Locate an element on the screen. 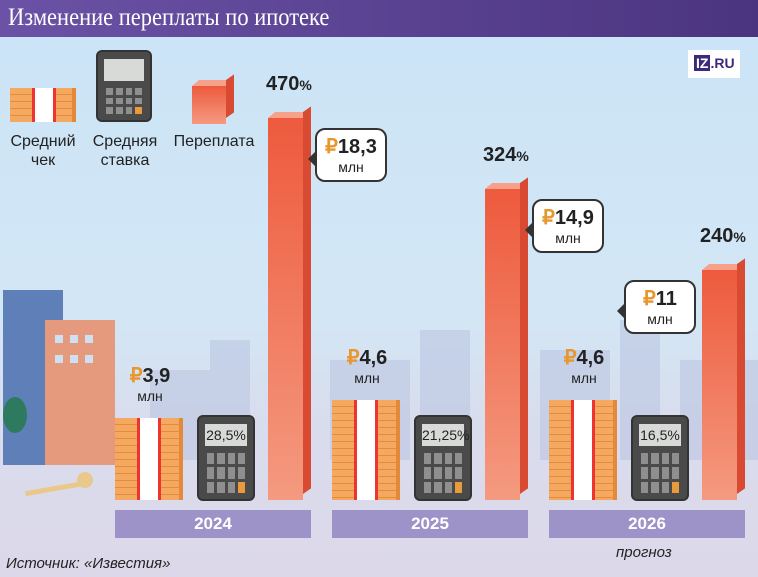 This screenshot has width=758, height=577. calculator-rate-mark: 28,5% is located at coordinates (226, 458).